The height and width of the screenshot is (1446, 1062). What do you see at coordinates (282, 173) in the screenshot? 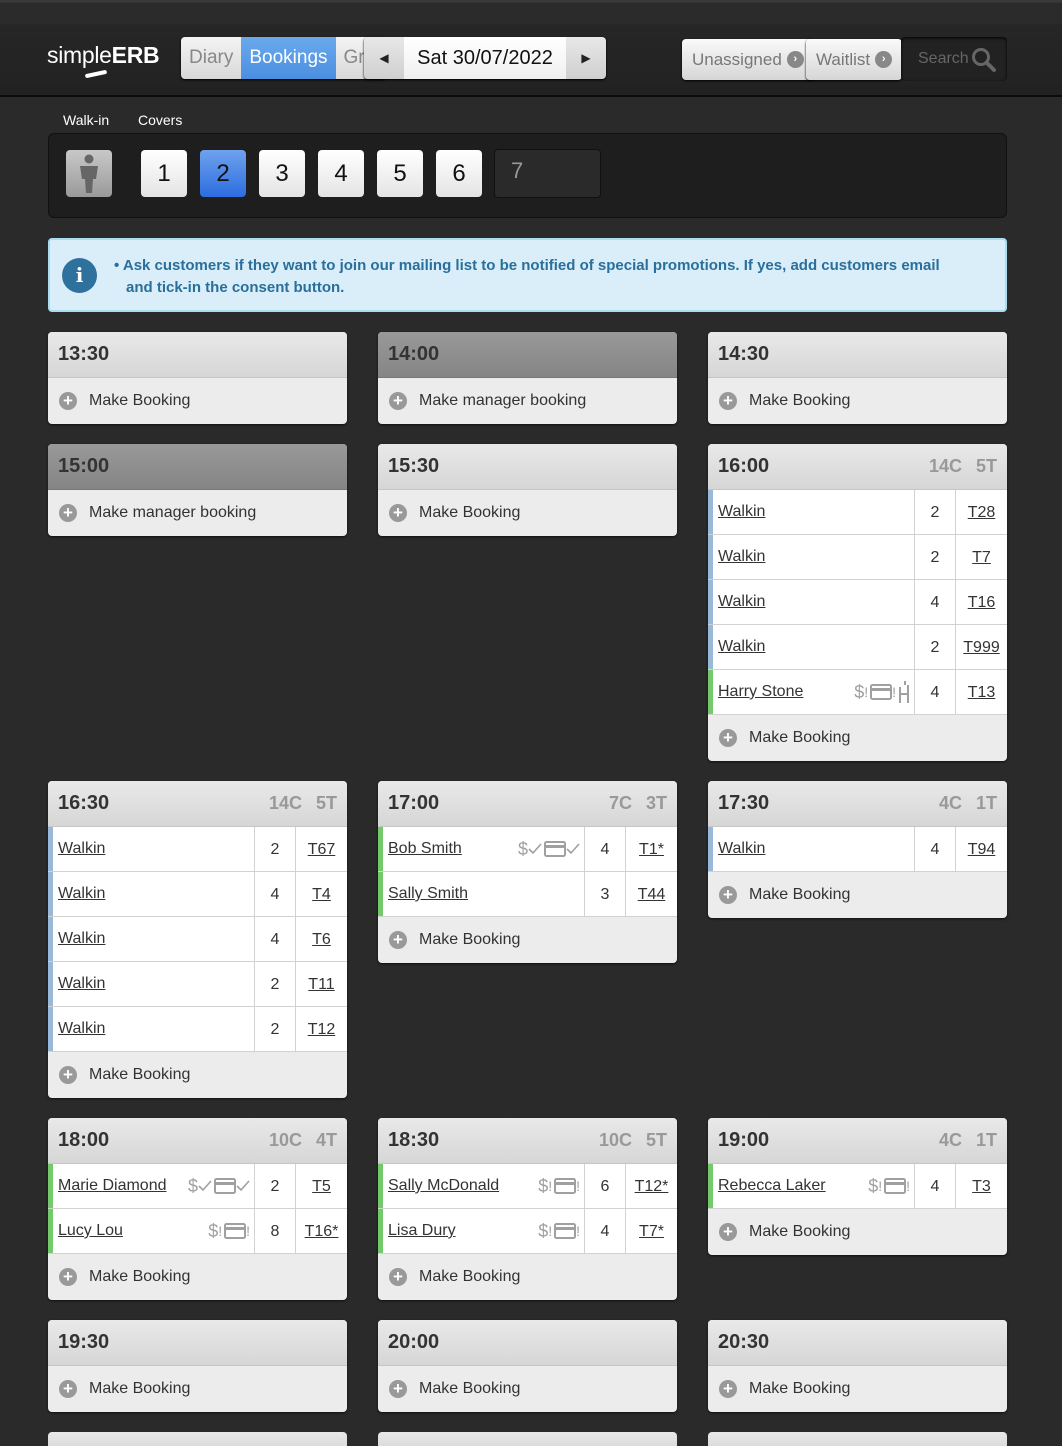
I see `covers-button-3: 3` at bounding box center [282, 173].